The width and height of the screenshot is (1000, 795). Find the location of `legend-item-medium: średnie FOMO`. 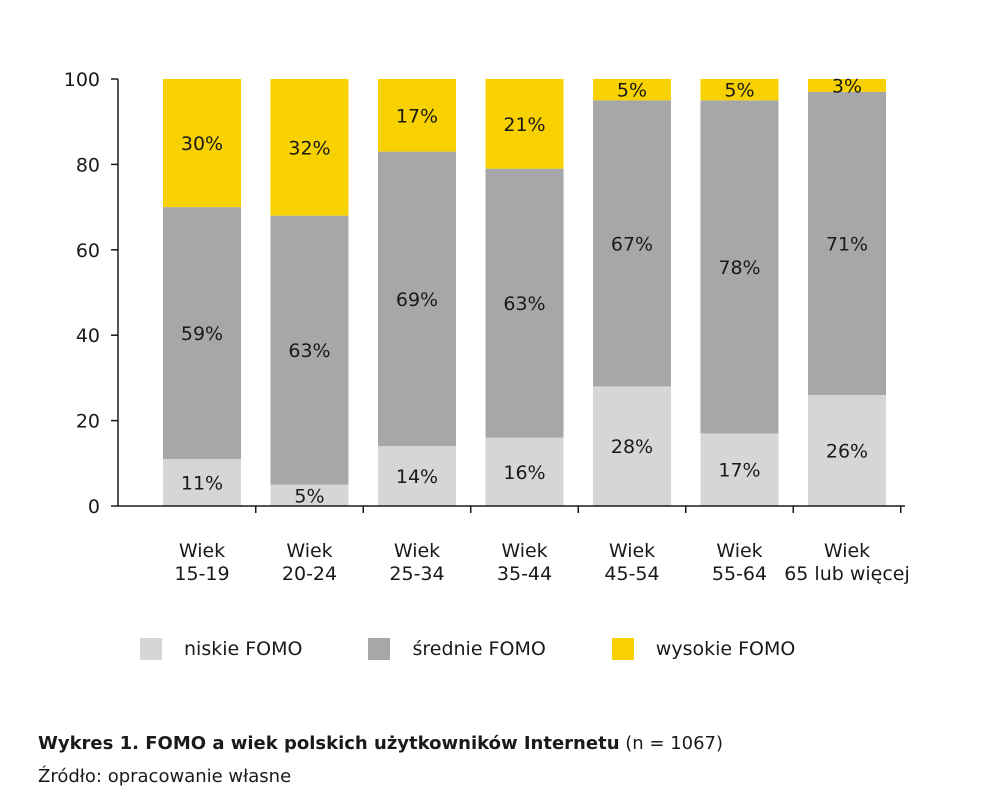

legend-item-medium: średnie FOMO is located at coordinates (457, 649).